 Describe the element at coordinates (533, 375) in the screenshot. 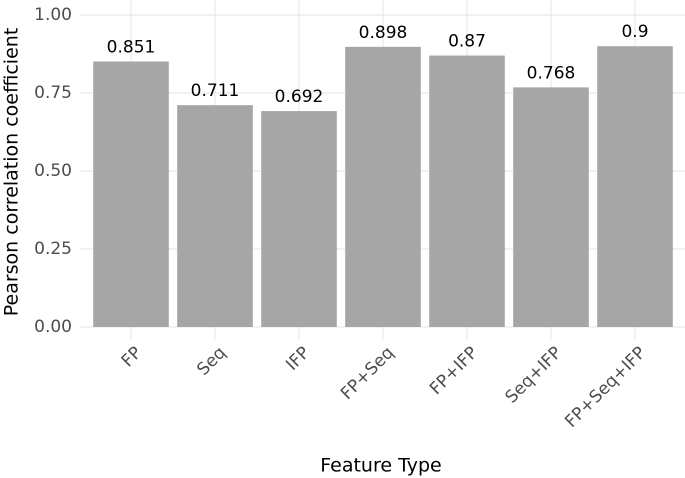

I see `x-tick-label: Seq+IFP` at that location.